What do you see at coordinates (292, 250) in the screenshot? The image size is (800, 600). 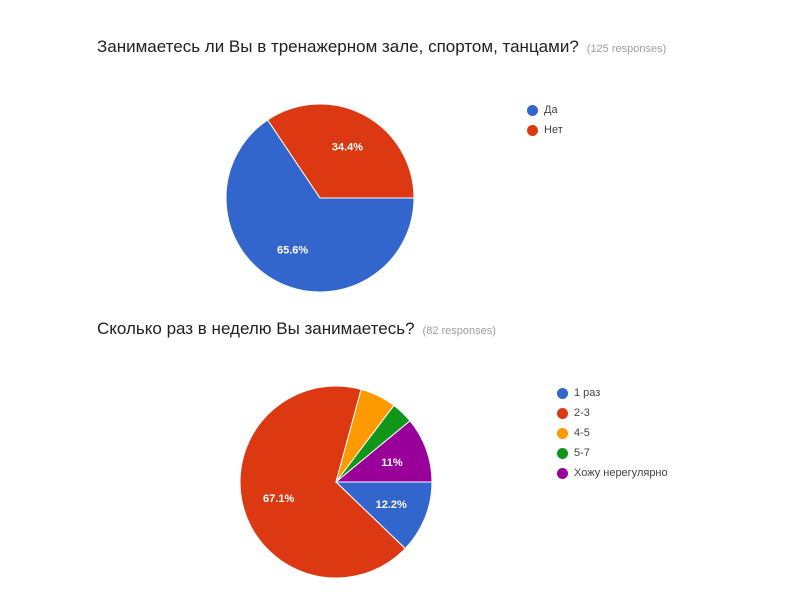 I see `pie-1-slice-label: 65.6%` at bounding box center [292, 250].